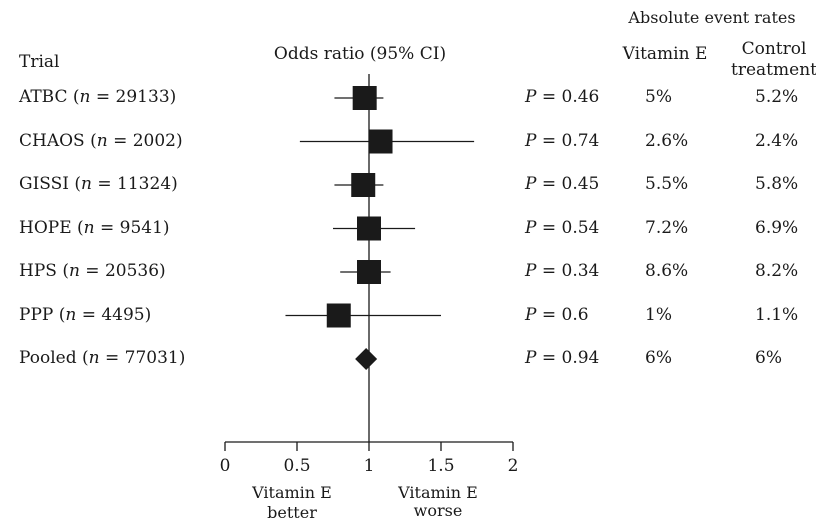  Describe the element at coordinates (562, 358) in the screenshot. I see `p-value: P = 0.94` at that location.